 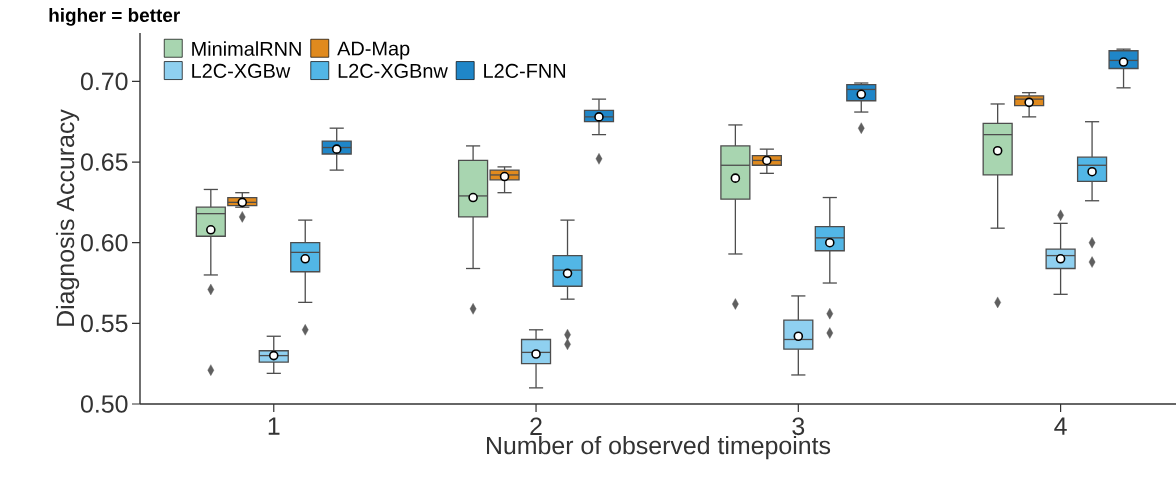 I want to click on y-tick-label: 0.65, so click(x=104, y=162).